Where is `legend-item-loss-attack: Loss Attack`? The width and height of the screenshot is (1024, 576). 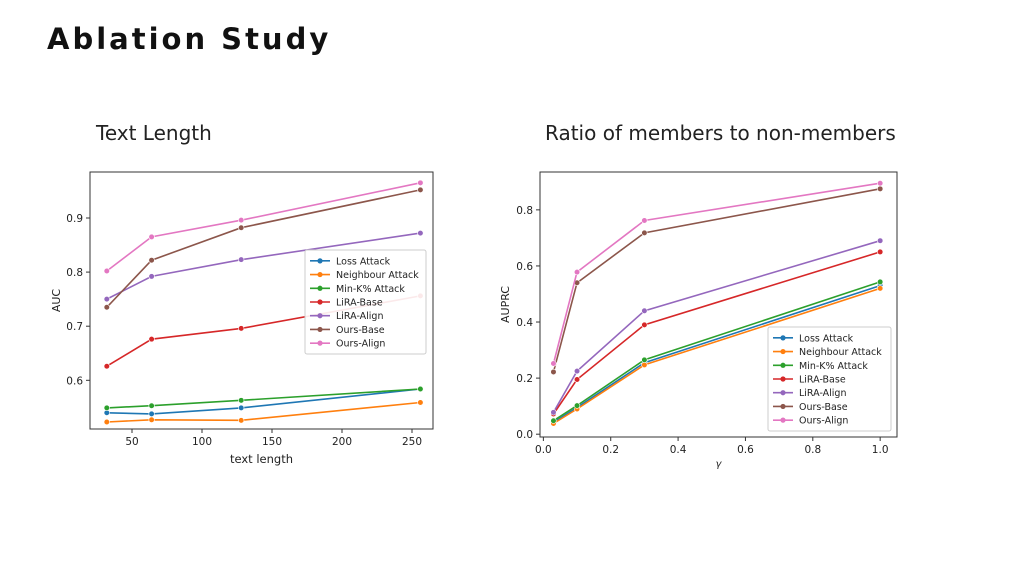
legend-item-loss-attack: Loss Attack is located at coordinates (813, 338).